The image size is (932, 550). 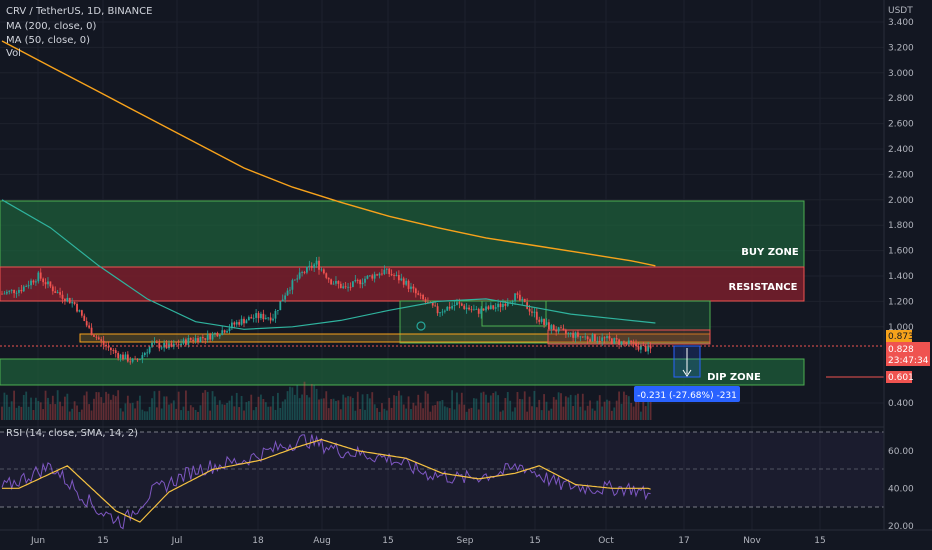 I want to click on price-tick-10: 1.400, so click(x=901, y=277).